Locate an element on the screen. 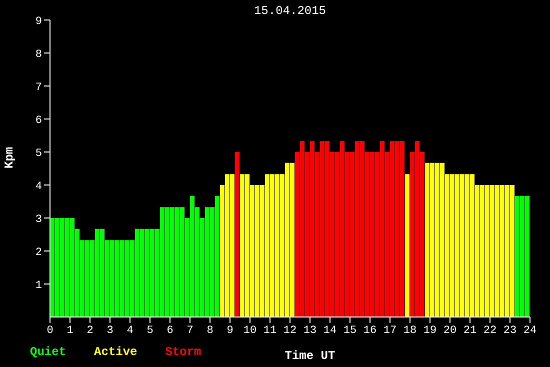 The width and height of the screenshot is (550, 367). text: Quiet is located at coordinates (48, 352).